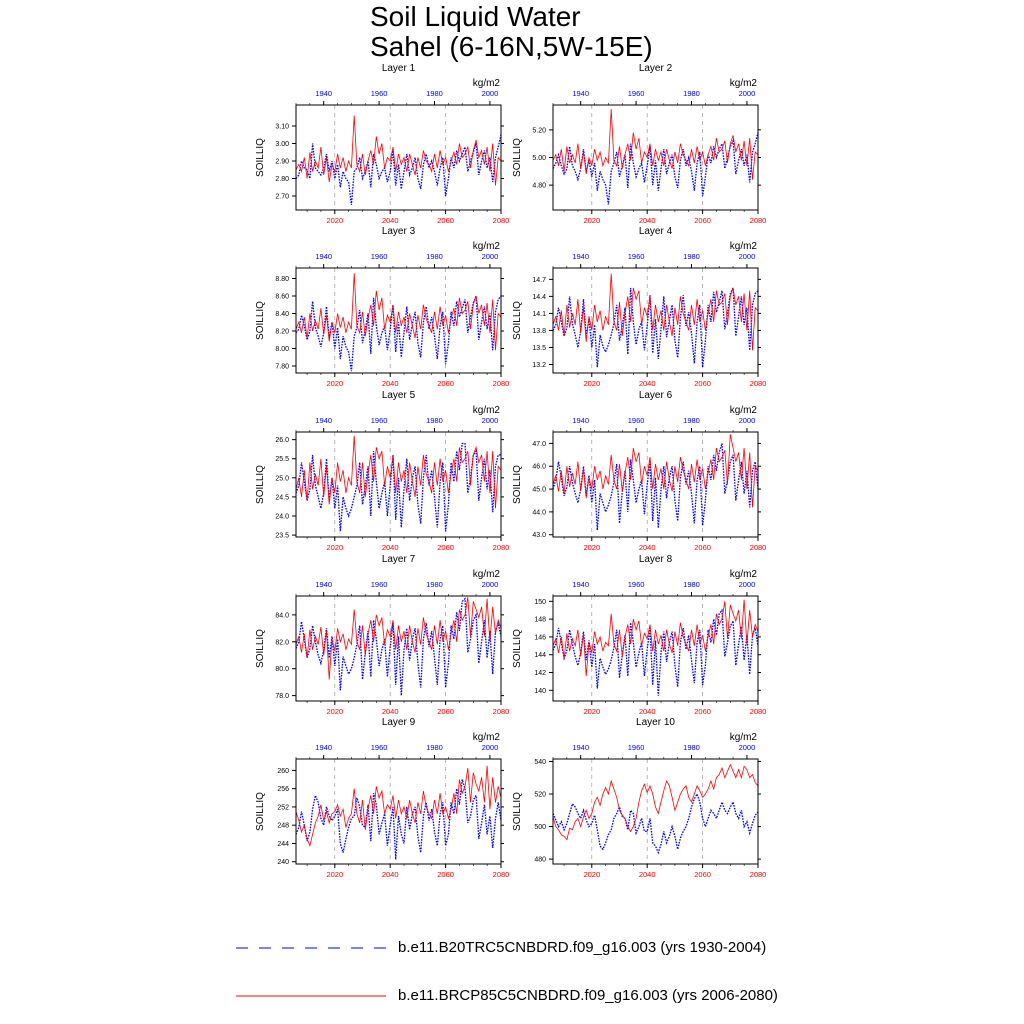 Image resolution: width=1024 pixels, height=1024 pixels. Describe the element at coordinates (283, 789) in the screenshot. I see `y-tick-label: 256` at that location.